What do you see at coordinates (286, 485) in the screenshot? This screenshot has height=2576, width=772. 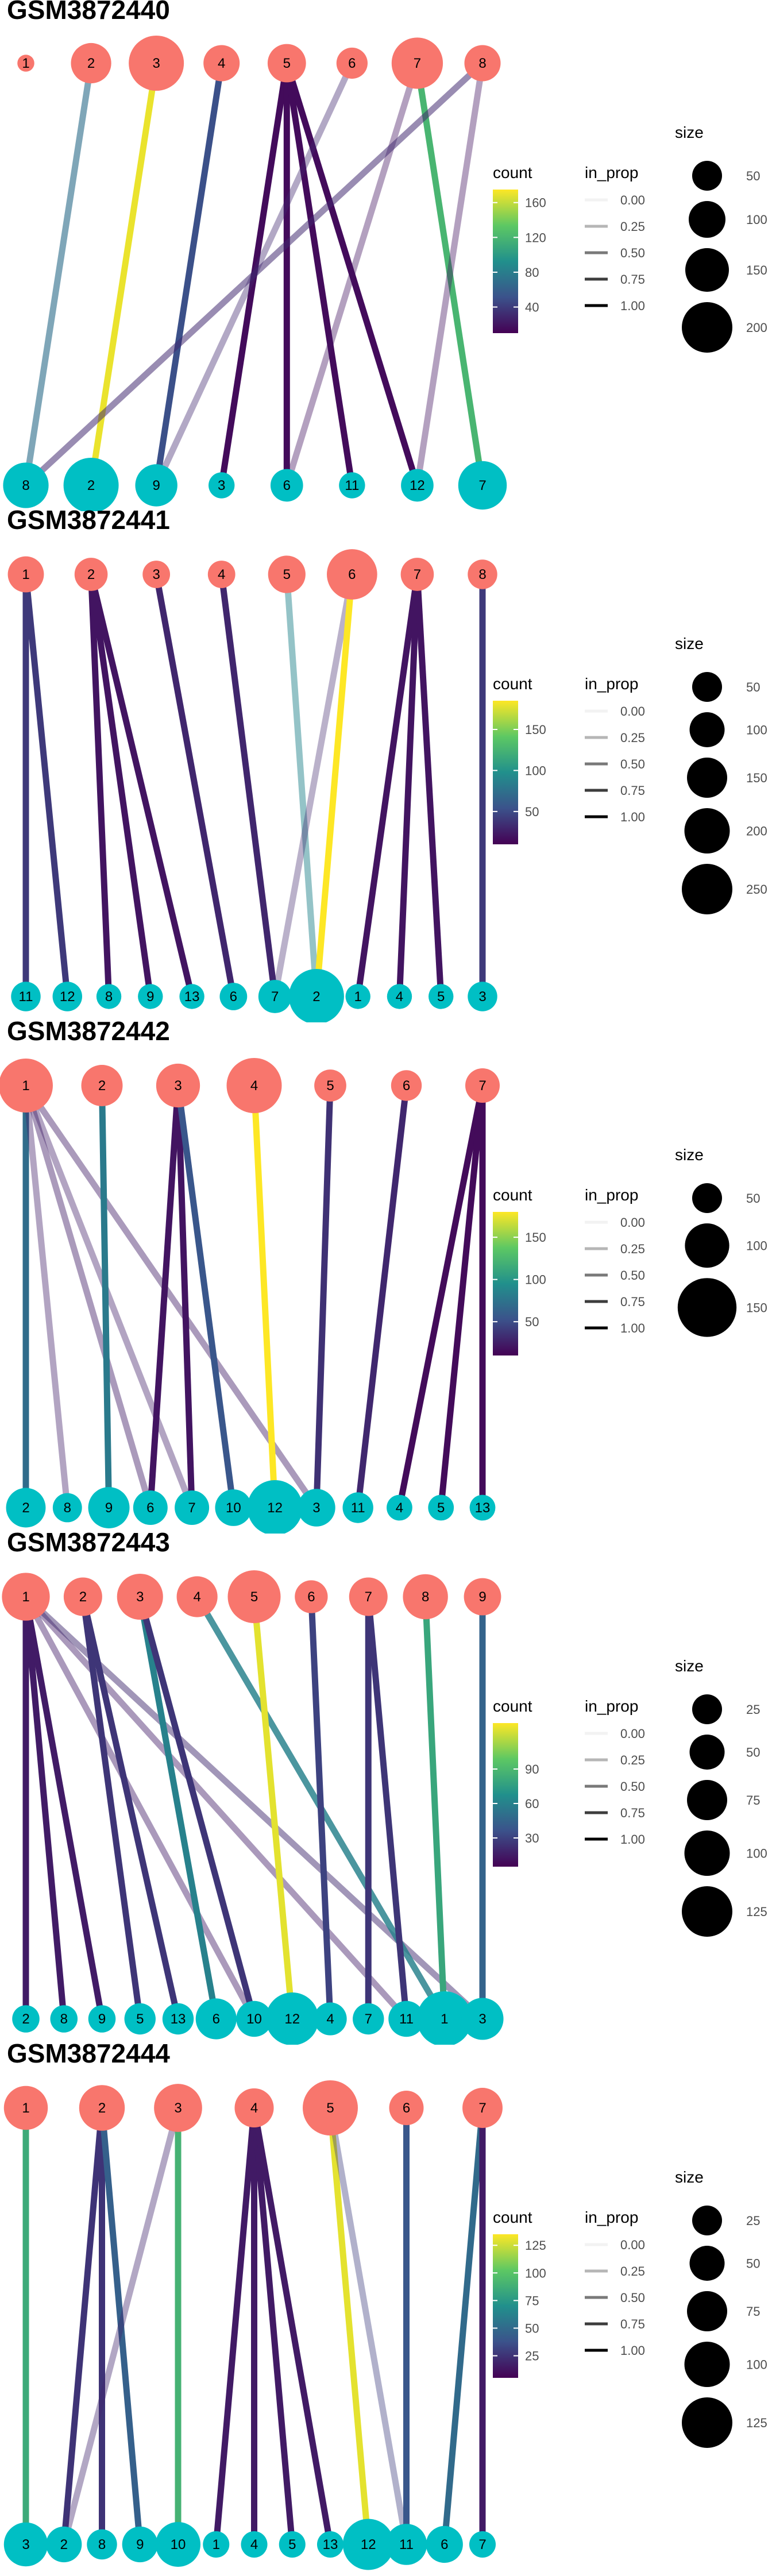 I see `target-node-6-circle` at bounding box center [286, 485].